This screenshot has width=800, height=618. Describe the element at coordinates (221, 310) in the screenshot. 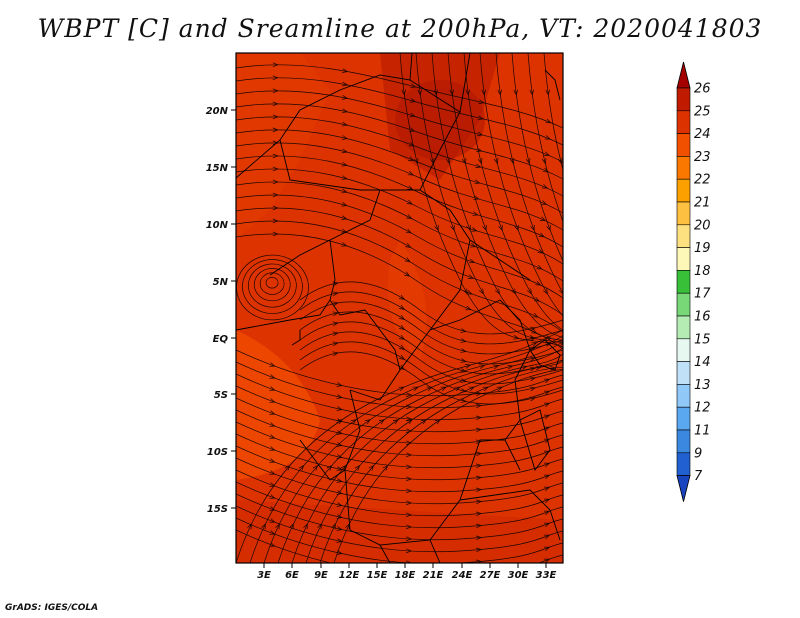

I see `latitude-axis: 20N 15N 10N 5N EQ 5S 10S 15S` at that location.